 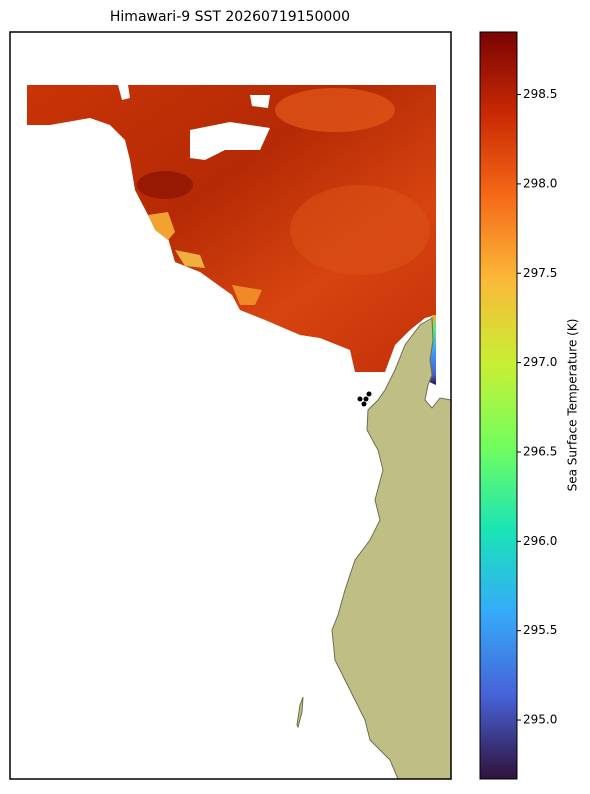 I want to click on land, so click(x=391, y=548).